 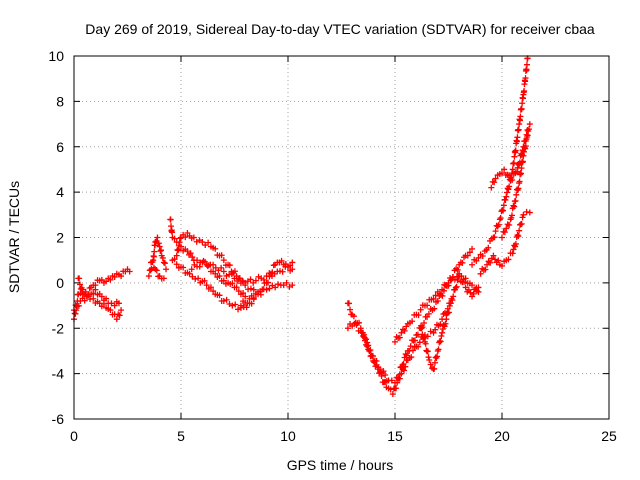 I want to click on y-tick-label: 0, so click(x=60, y=283).